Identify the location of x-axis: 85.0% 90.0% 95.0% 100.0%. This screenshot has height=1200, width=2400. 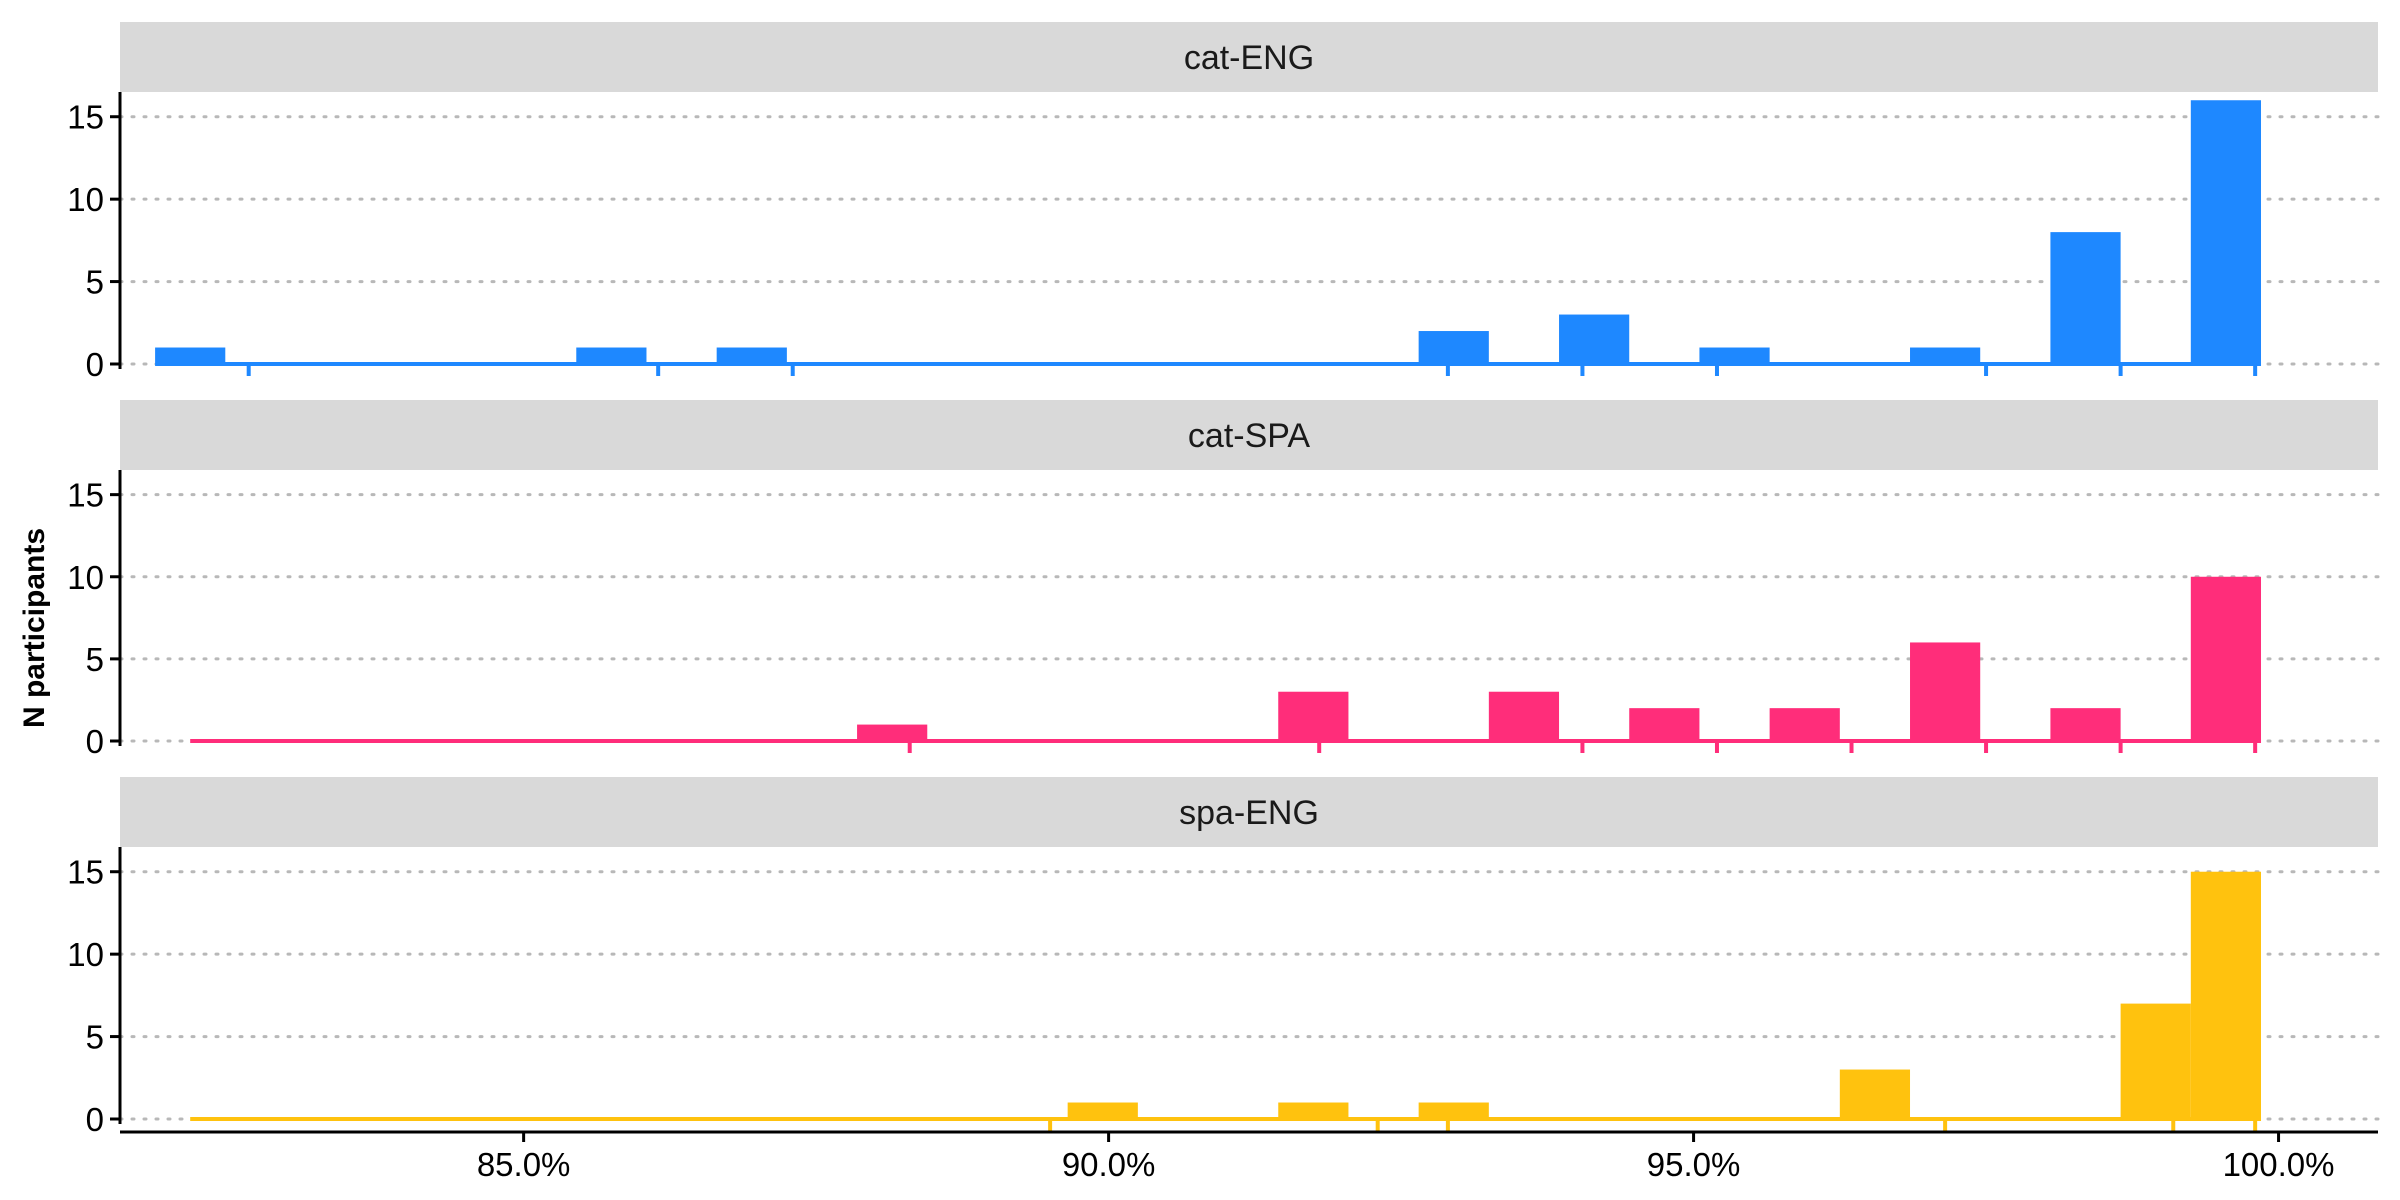
(1249, 1156).